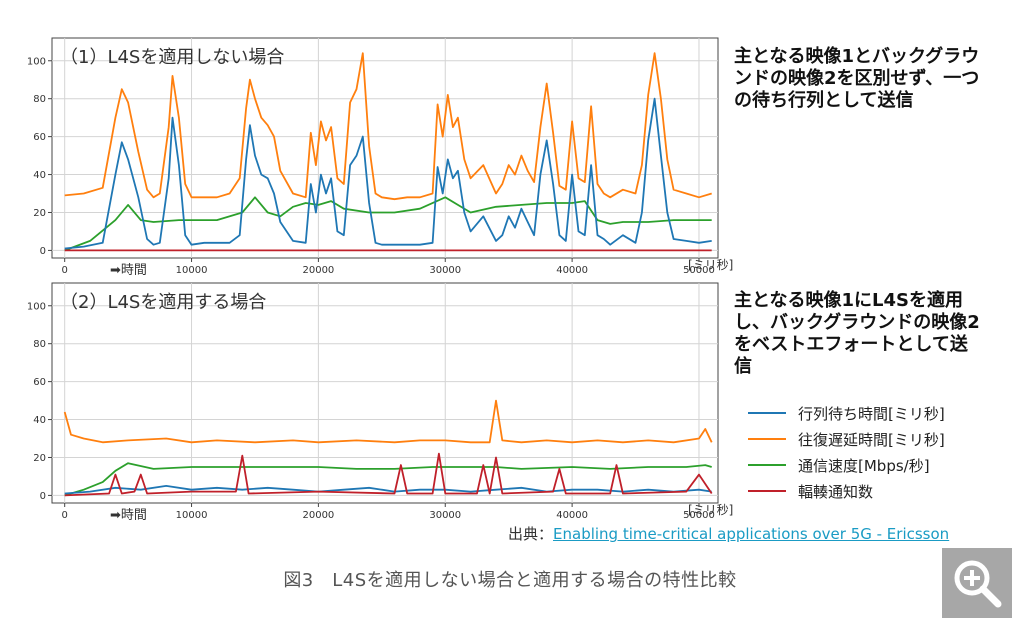 The width and height of the screenshot is (1020, 630). What do you see at coordinates (39, 382) in the screenshot?
I see `y-tick-label-2-3: 60` at bounding box center [39, 382].